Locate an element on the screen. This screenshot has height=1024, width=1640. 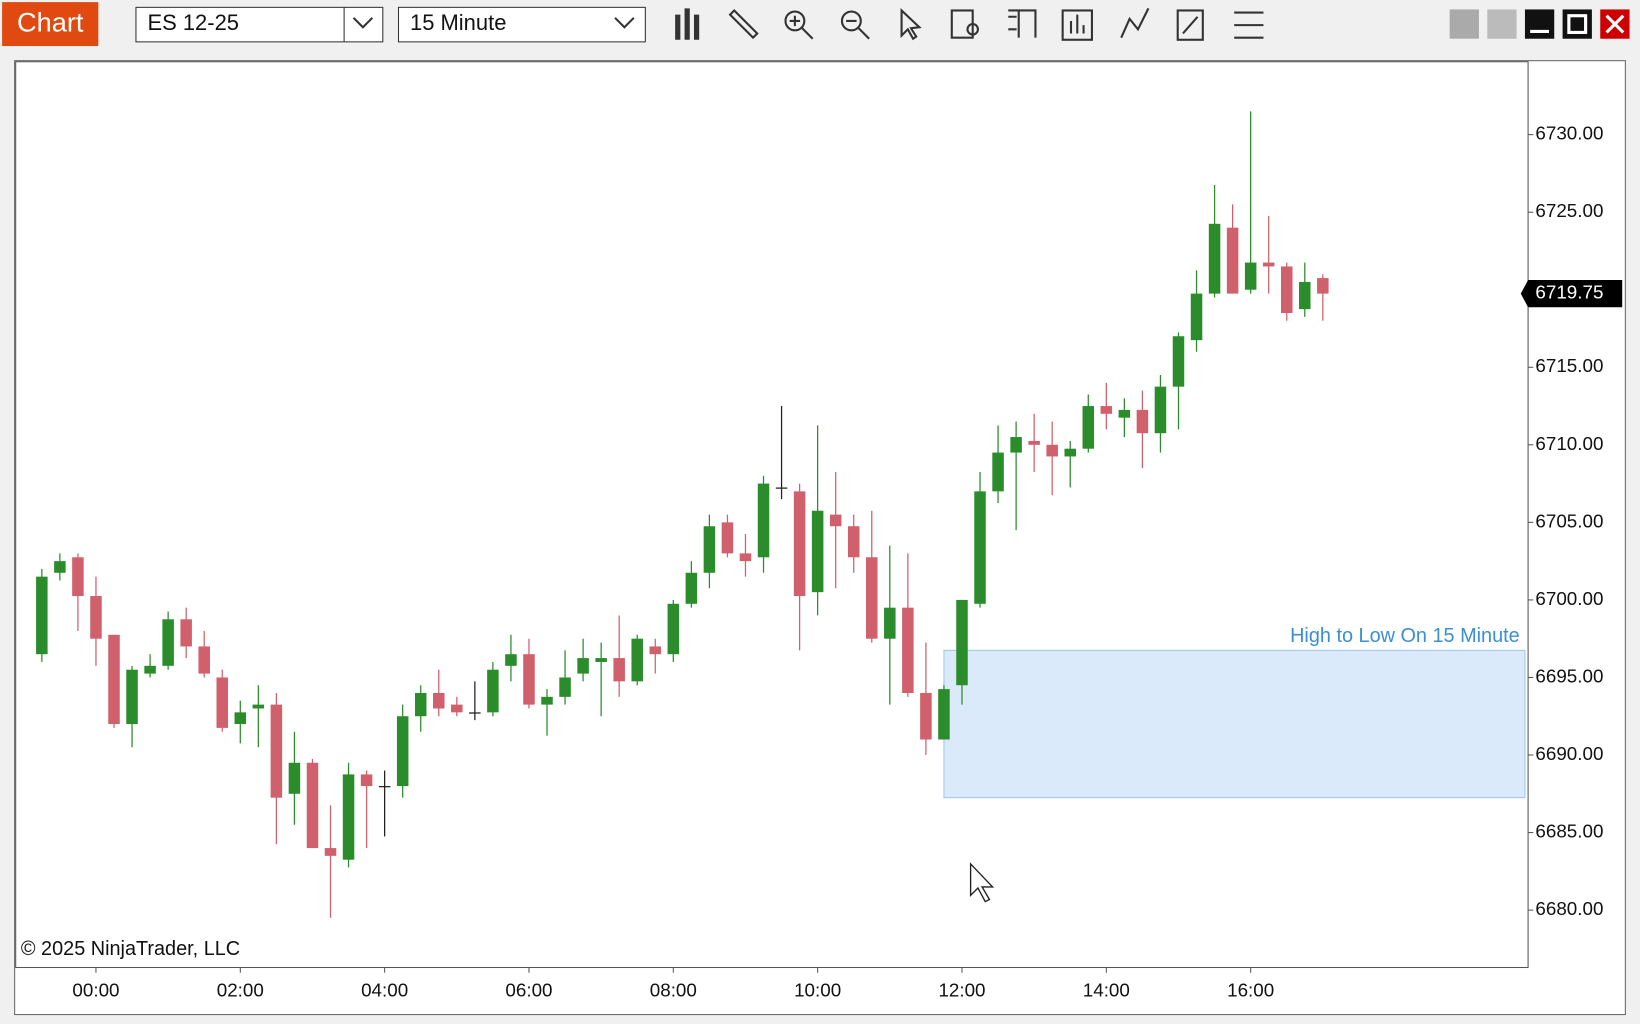
chart-title: Chart is located at coordinates (50, 21).